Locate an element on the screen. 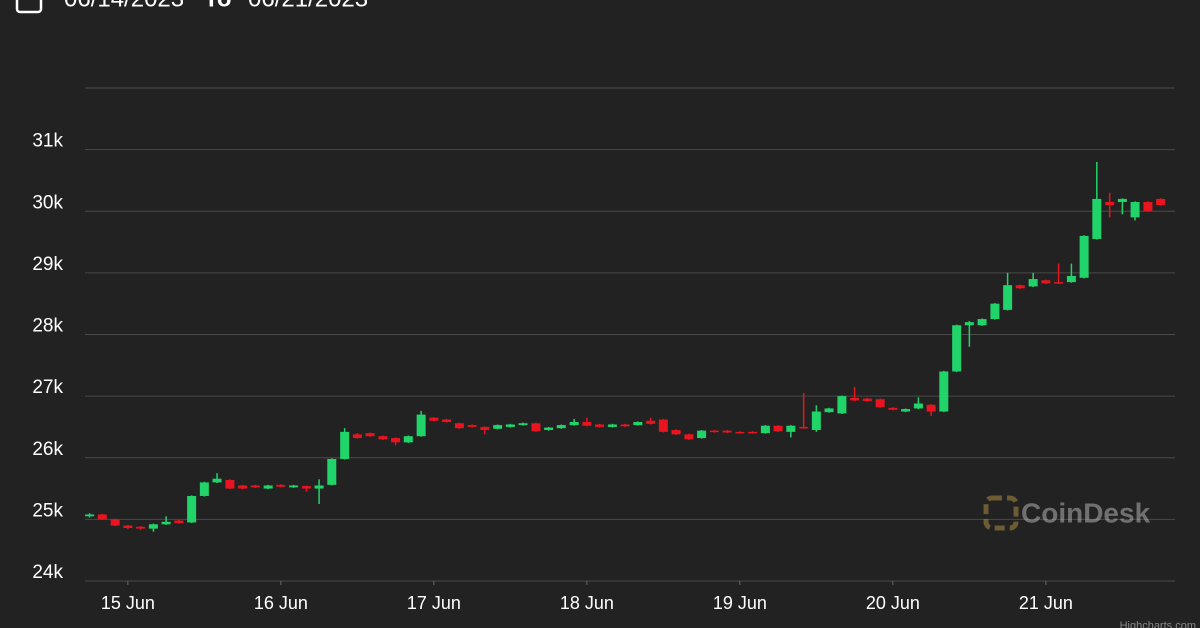  date-to: 06/21/2023 is located at coordinates (308, 6).